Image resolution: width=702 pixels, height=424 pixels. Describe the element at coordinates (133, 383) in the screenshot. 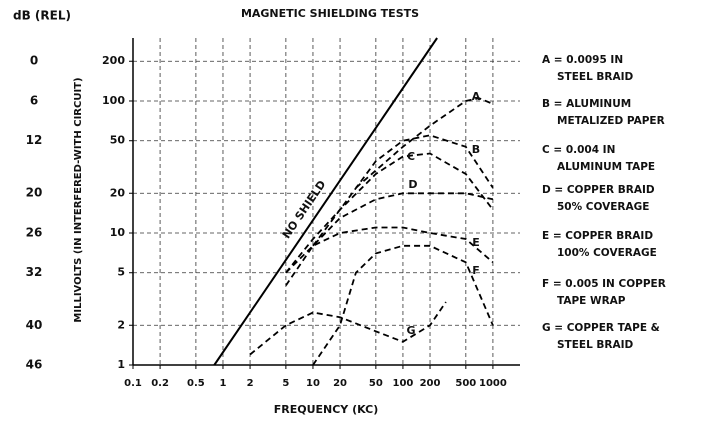

I see `x-tick-label: 0.1` at that location.